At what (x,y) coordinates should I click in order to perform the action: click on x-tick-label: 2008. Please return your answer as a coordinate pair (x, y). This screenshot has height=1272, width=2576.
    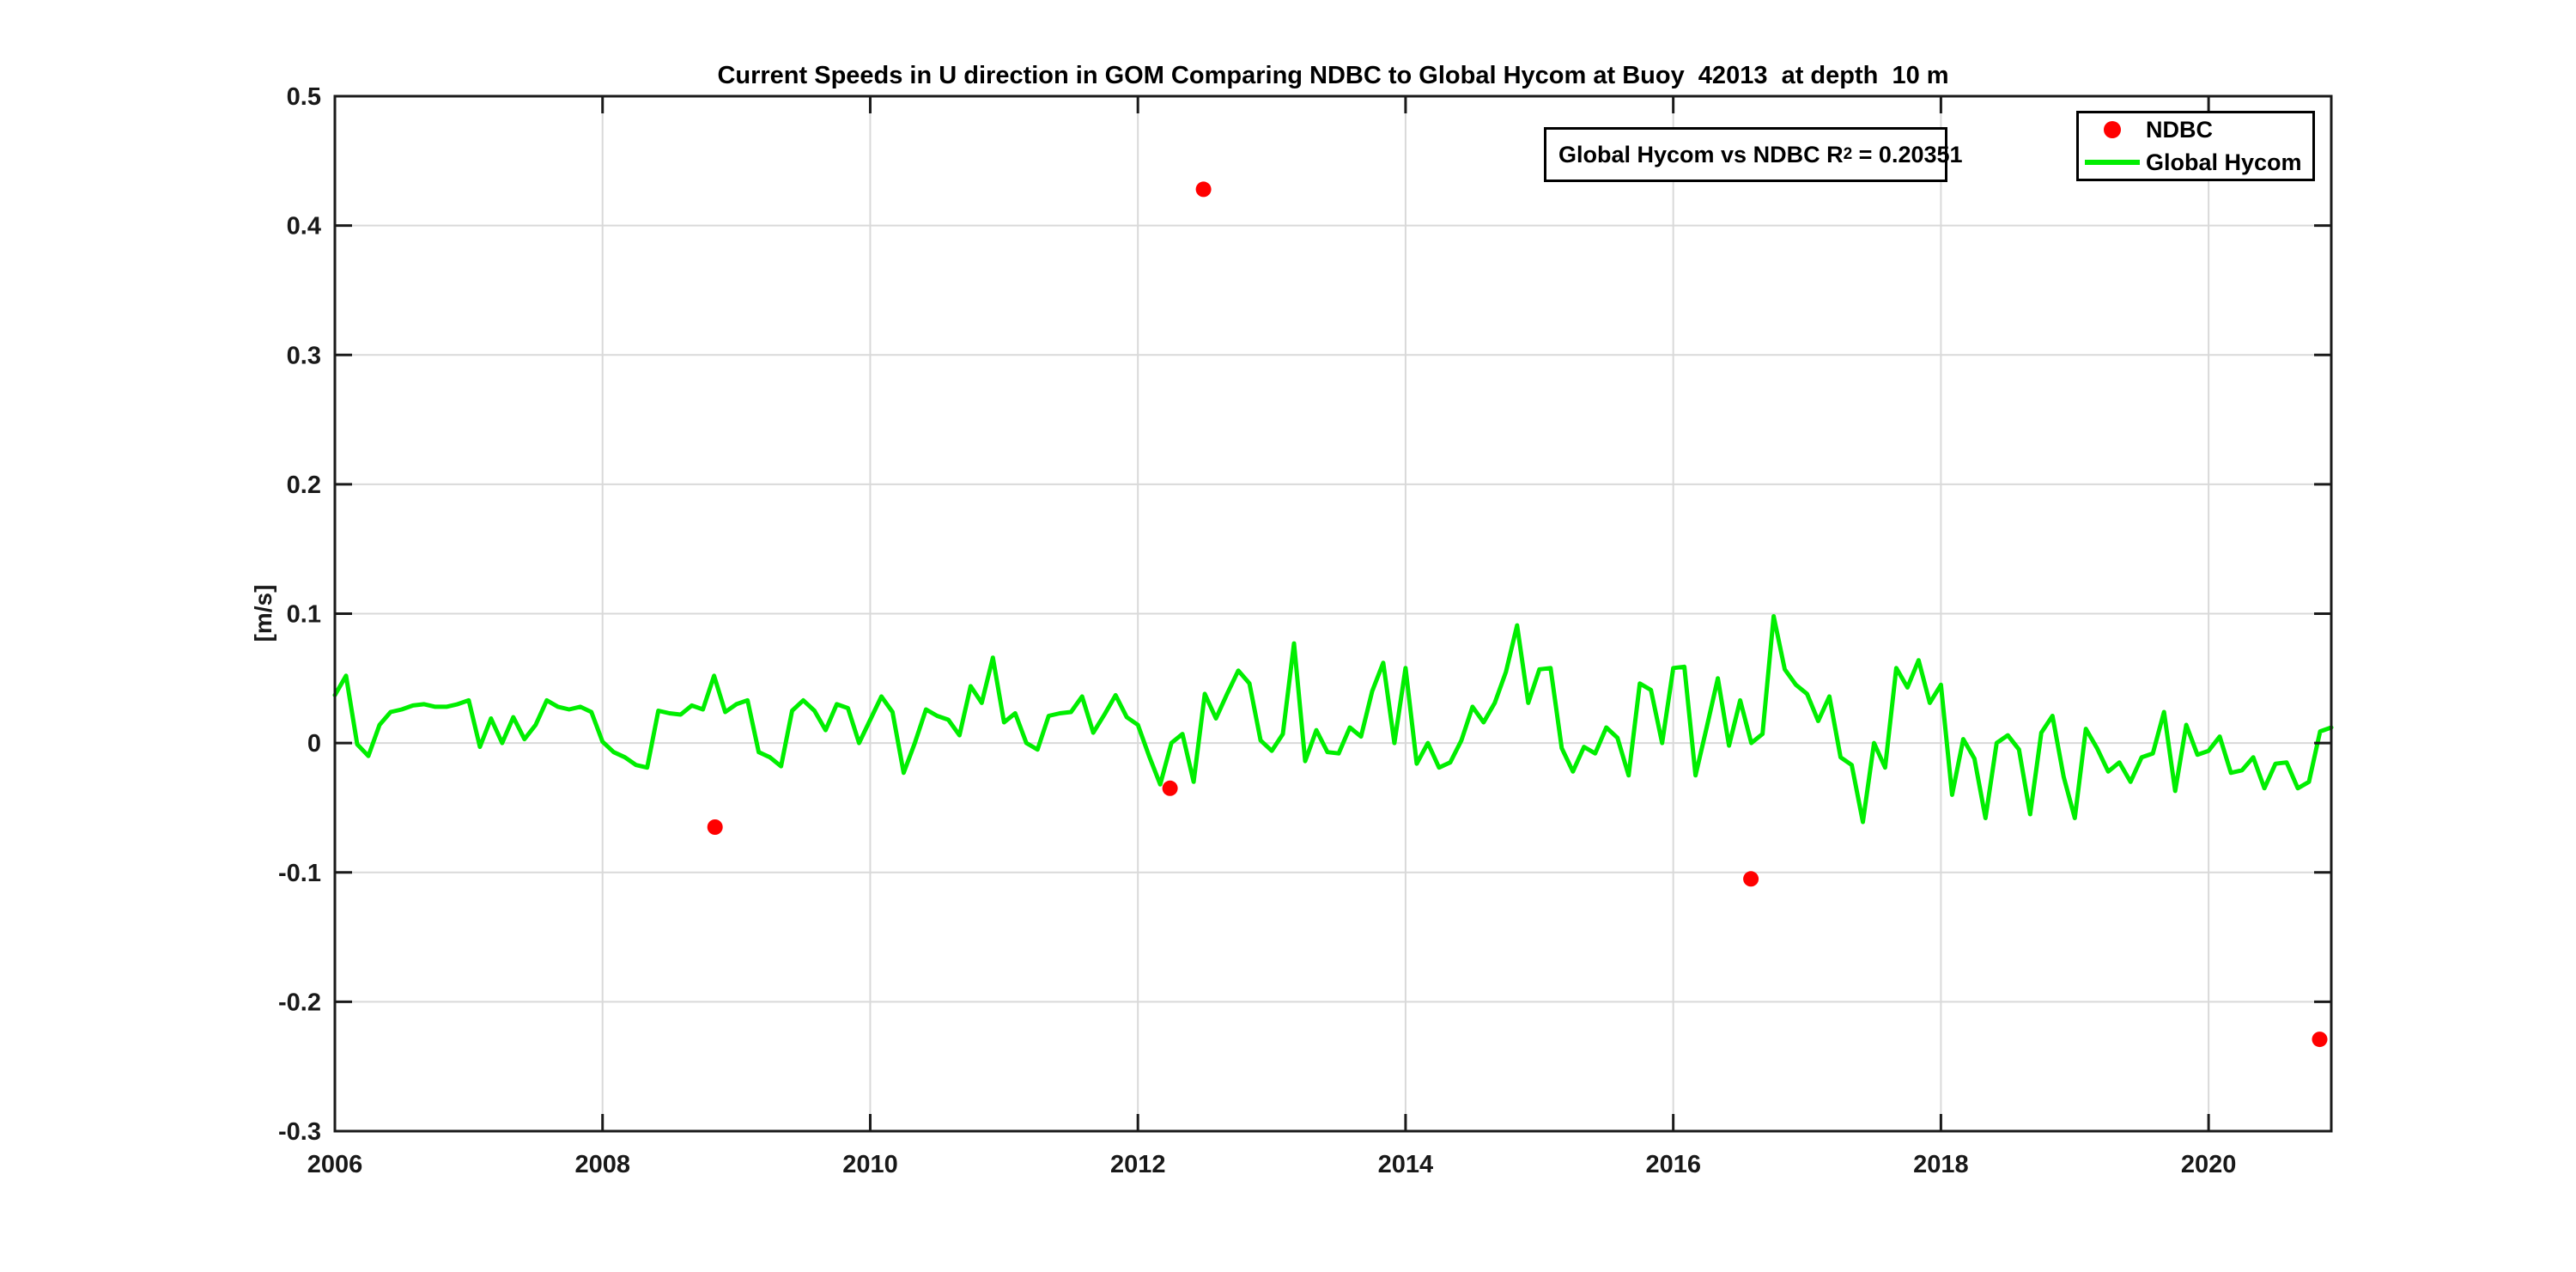
    Looking at the image, I should click on (602, 1164).